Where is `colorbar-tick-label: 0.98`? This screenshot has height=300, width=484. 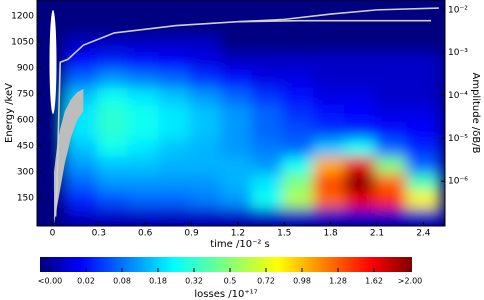 colorbar-tick-label: 0.98 is located at coordinates (302, 281).